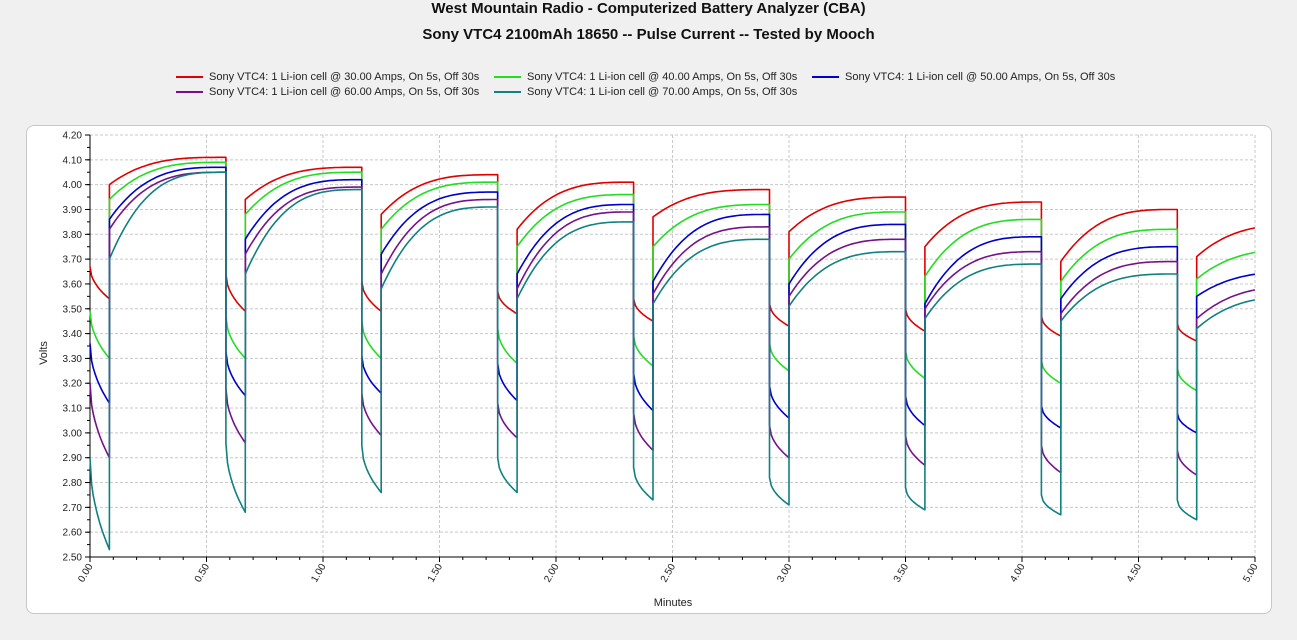 Image resolution: width=1297 pixels, height=640 pixels. What do you see at coordinates (73, 384) in the screenshot?
I see `y-tick-label: 3.20` at bounding box center [73, 384].